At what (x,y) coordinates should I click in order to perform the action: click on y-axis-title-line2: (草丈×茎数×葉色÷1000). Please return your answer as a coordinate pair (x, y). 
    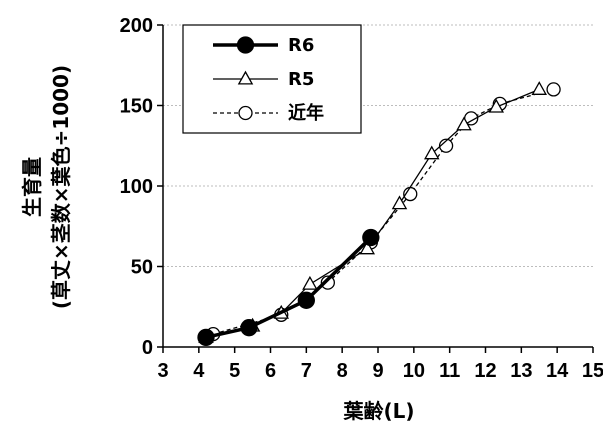
    Looking at the image, I should click on (61, 187).